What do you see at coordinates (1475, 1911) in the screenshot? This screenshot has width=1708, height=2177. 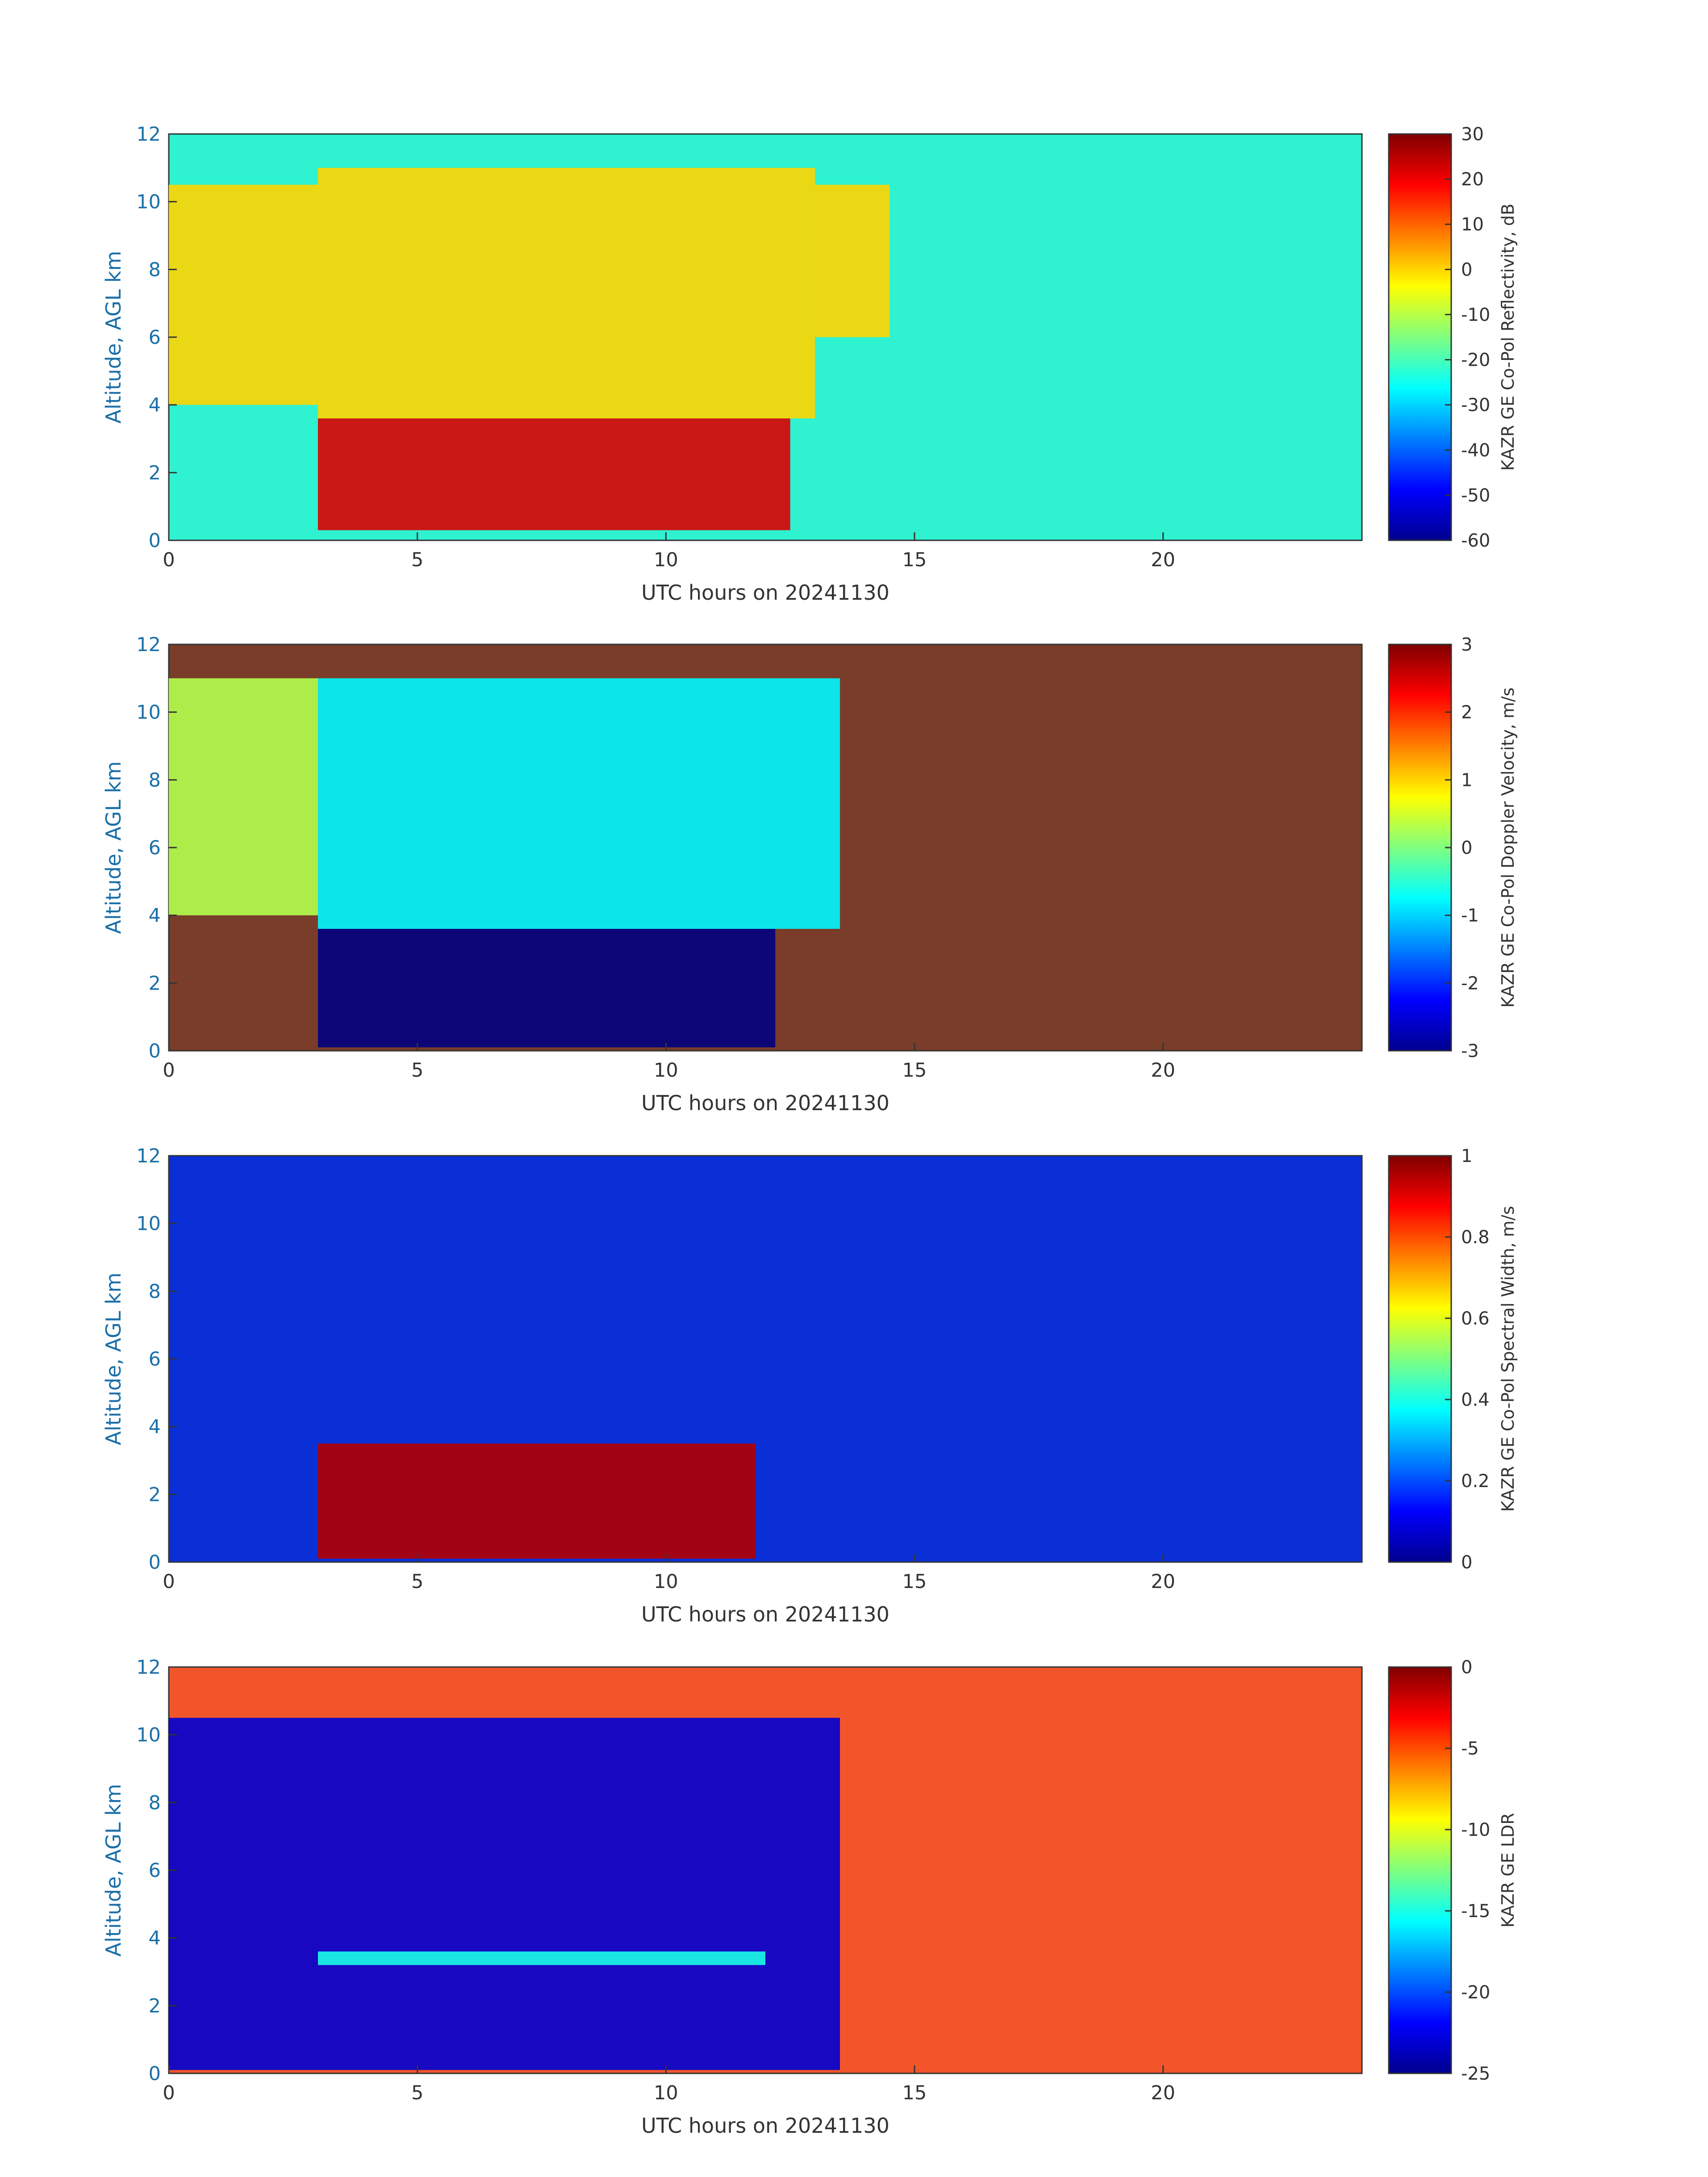 I see `colorbar-tick-label: -15` at bounding box center [1475, 1911].